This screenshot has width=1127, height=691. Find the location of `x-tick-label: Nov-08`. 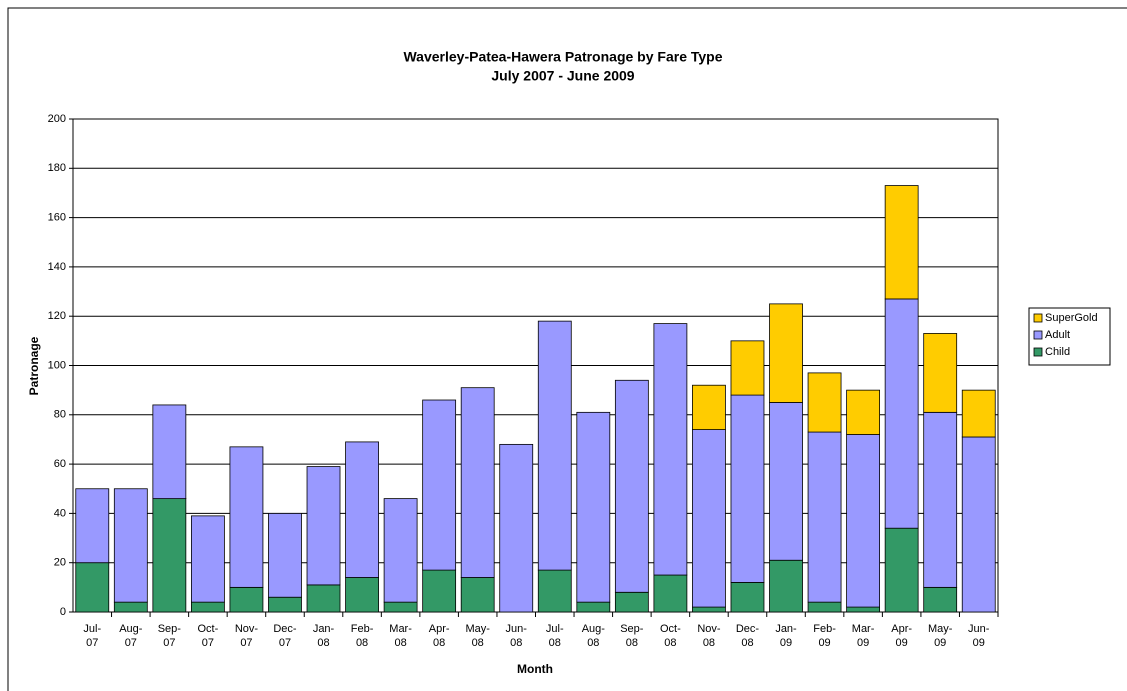

x-tick-label: Nov-08 is located at coordinates (709, 636).